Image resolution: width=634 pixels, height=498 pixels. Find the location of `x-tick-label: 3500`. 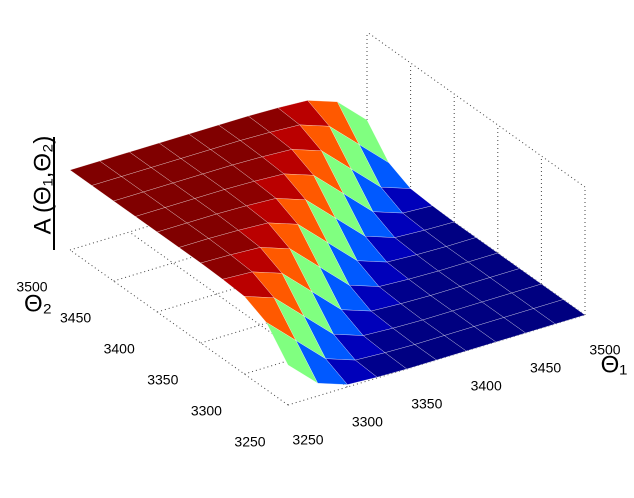

x-tick-label: 3500 is located at coordinates (604, 350).